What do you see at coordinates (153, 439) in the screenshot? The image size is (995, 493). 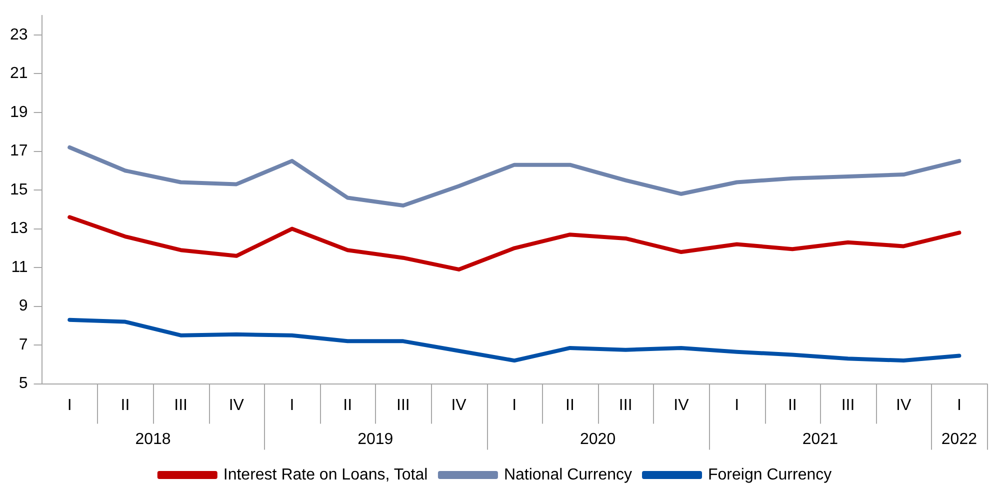 I see `text: 2018` at bounding box center [153, 439].